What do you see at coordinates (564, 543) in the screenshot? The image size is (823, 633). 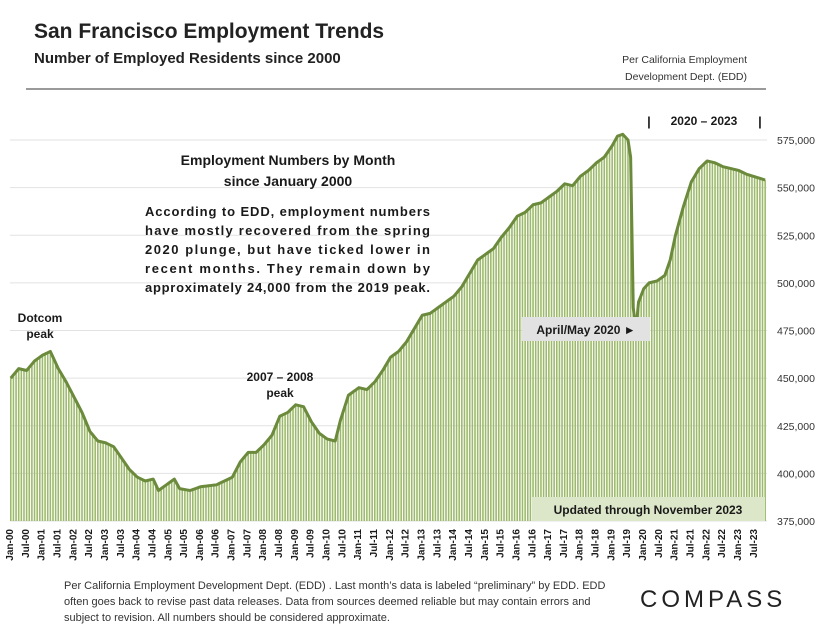 I see `x-tick-label-35: Jul-17` at bounding box center [564, 543].